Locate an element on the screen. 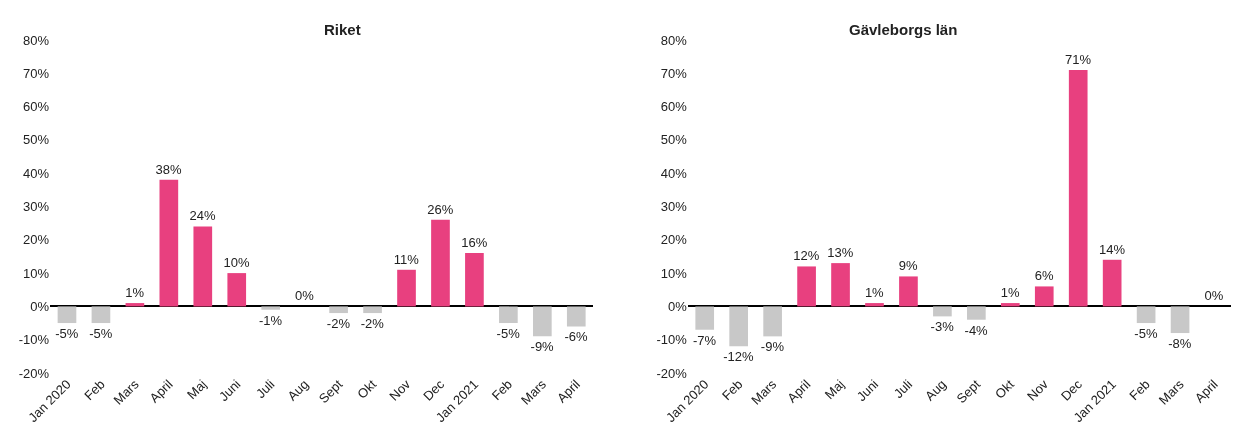 The width and height of the screenshot is (1251, 448). data-label: 71% is located at coordinates (1078, 59).